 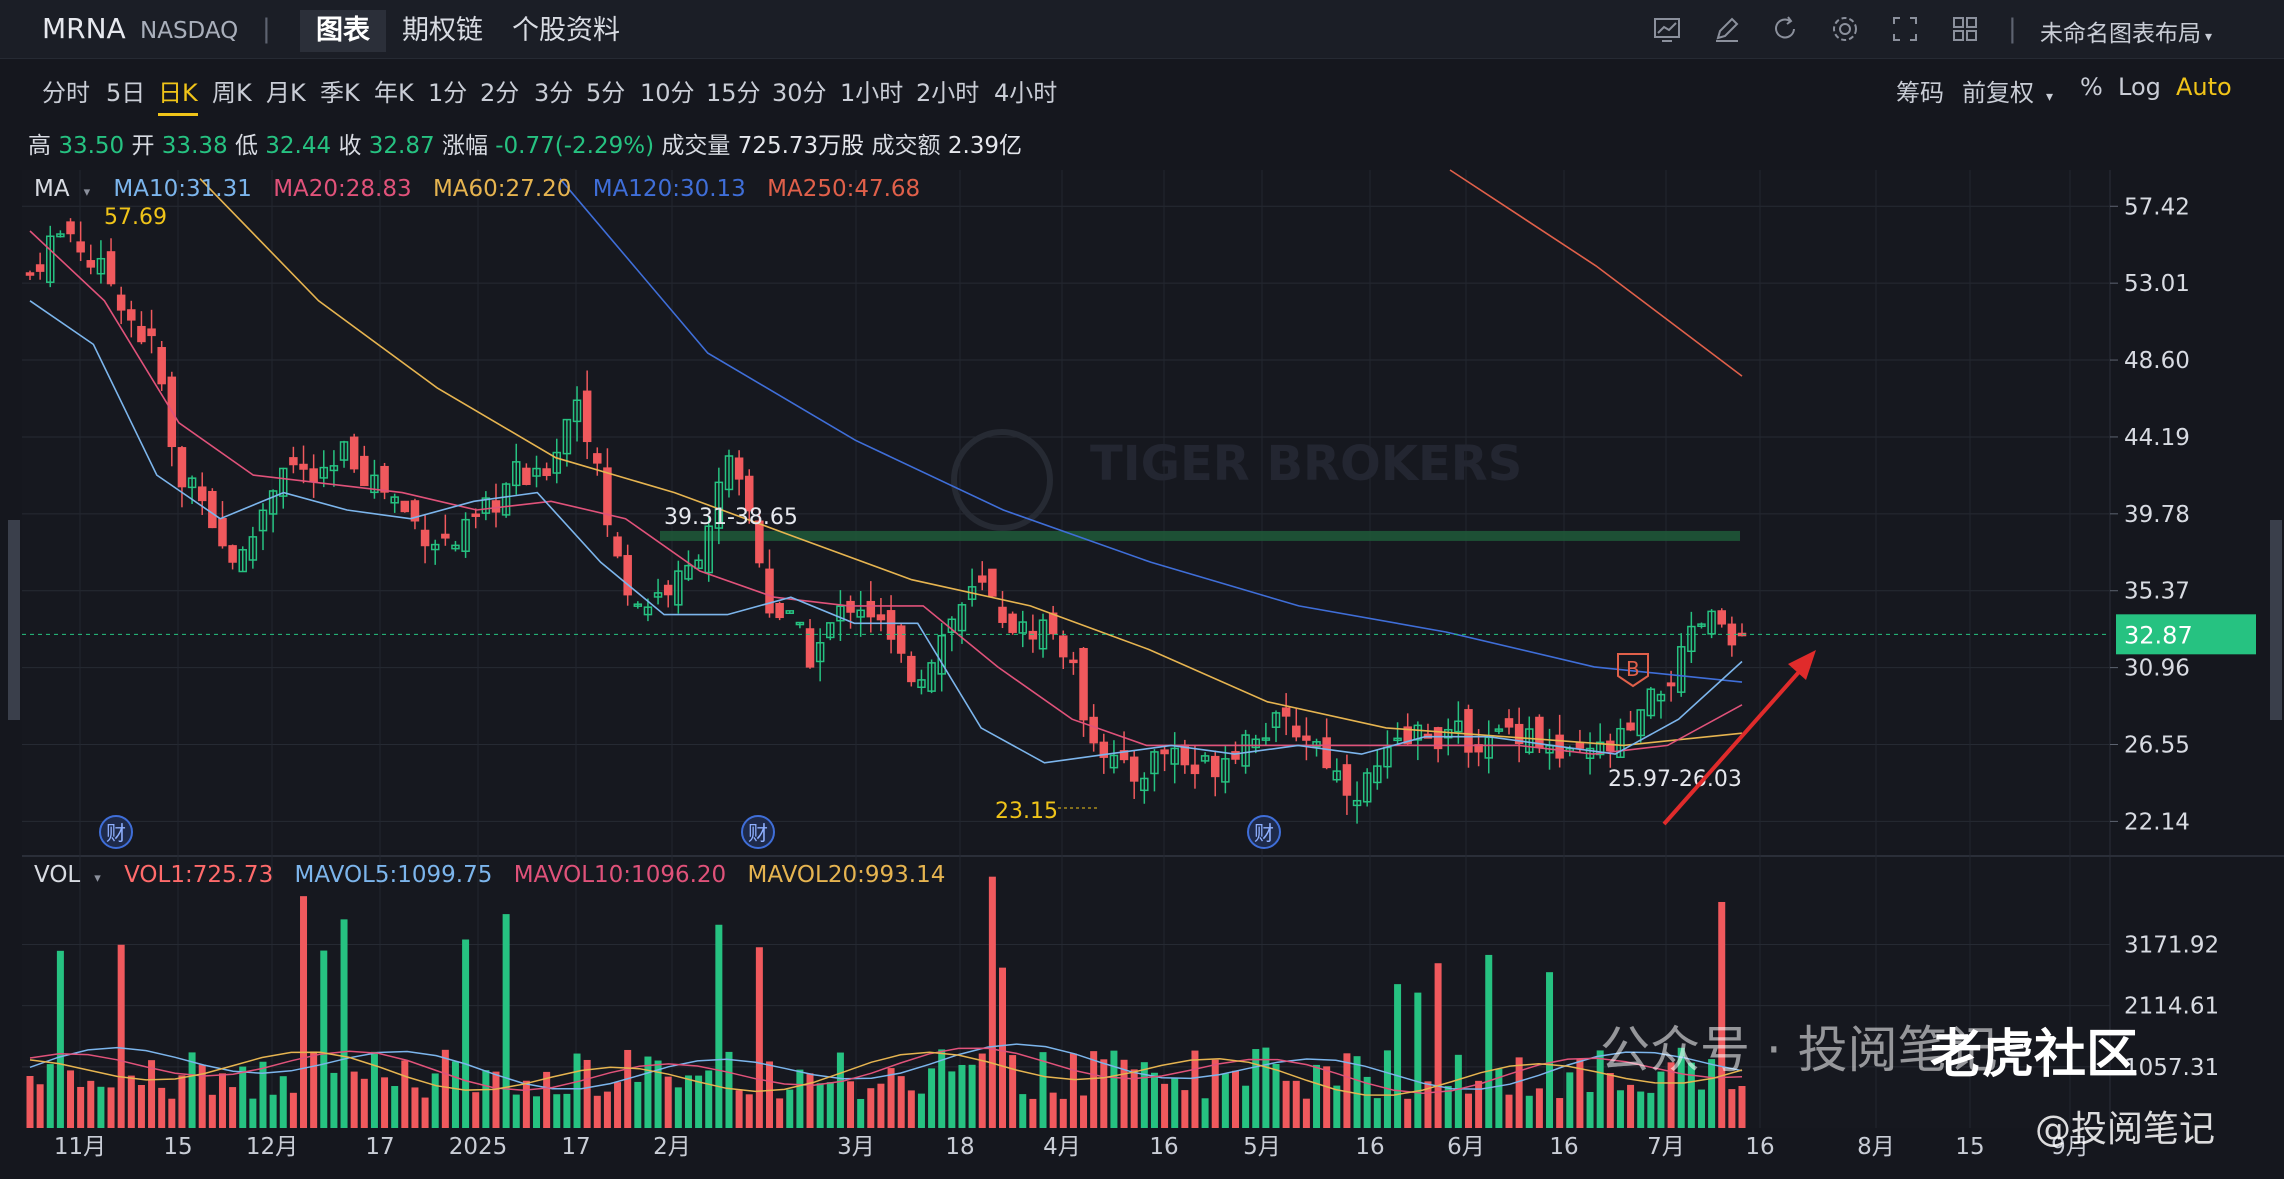 I want to click on tf-item: 1分, so click(x=448, y=93).